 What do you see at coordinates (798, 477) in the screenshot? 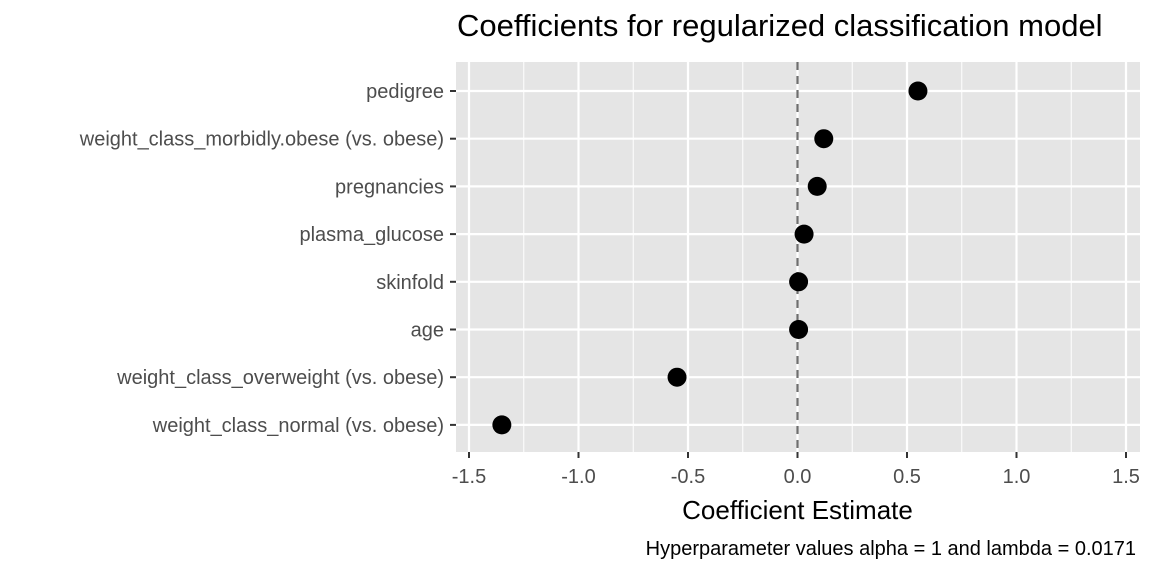
I see `x-tick-label: 0.0` at bounding box center [798, 477].